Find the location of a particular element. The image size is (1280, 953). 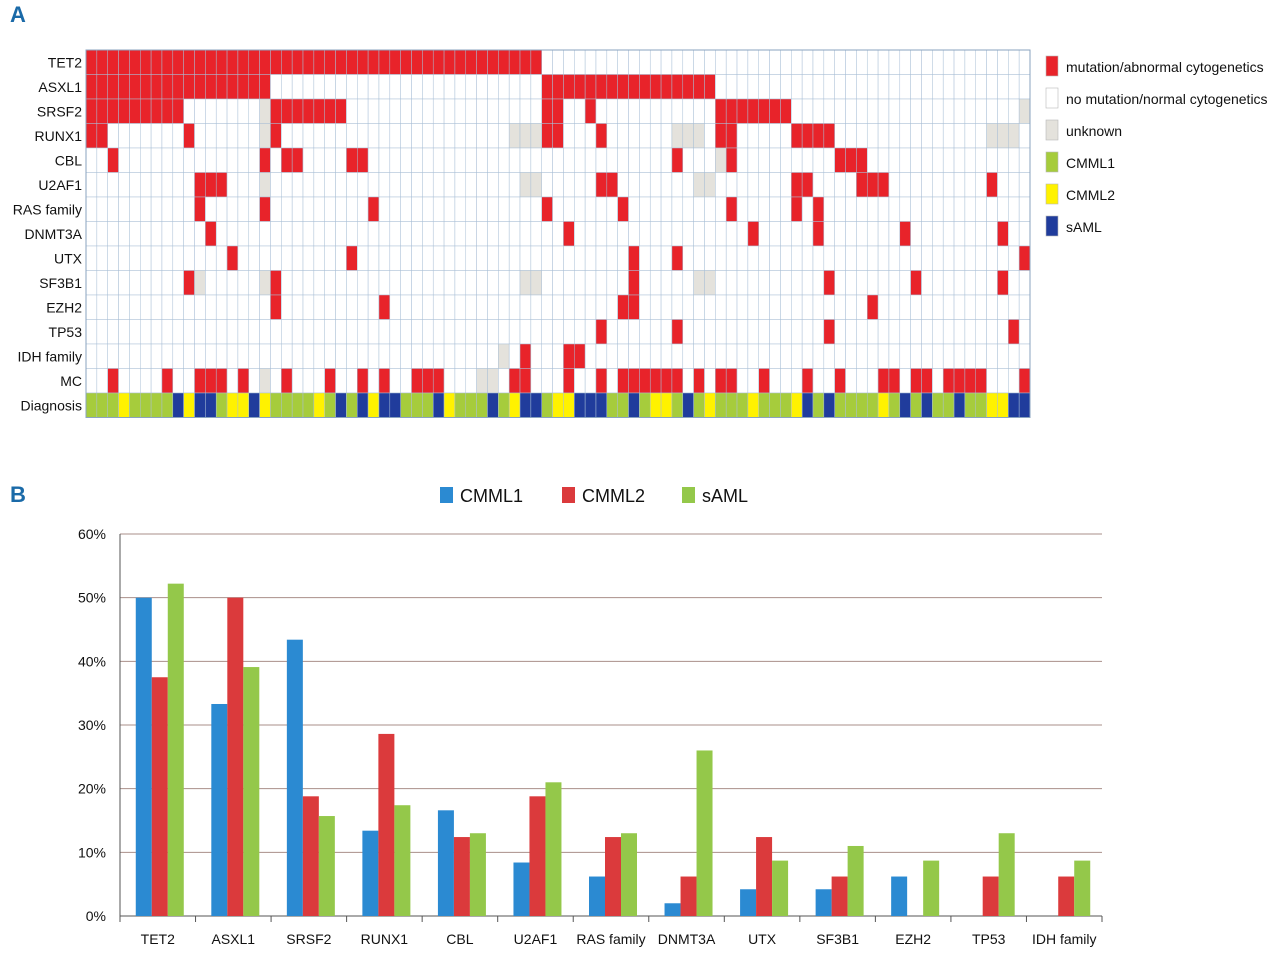

row-label: TET2 is located at coordinates (65, 62).